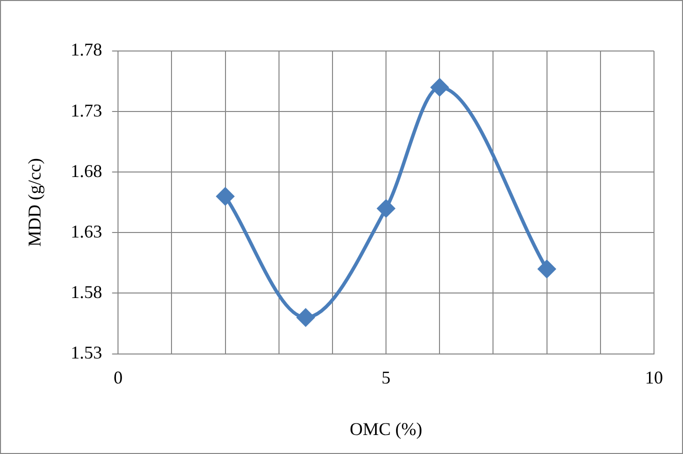 The height and width of the screenshot is (454, 683). I want to click on y-axis-title: MDD (g/cc), so click(34, 202).